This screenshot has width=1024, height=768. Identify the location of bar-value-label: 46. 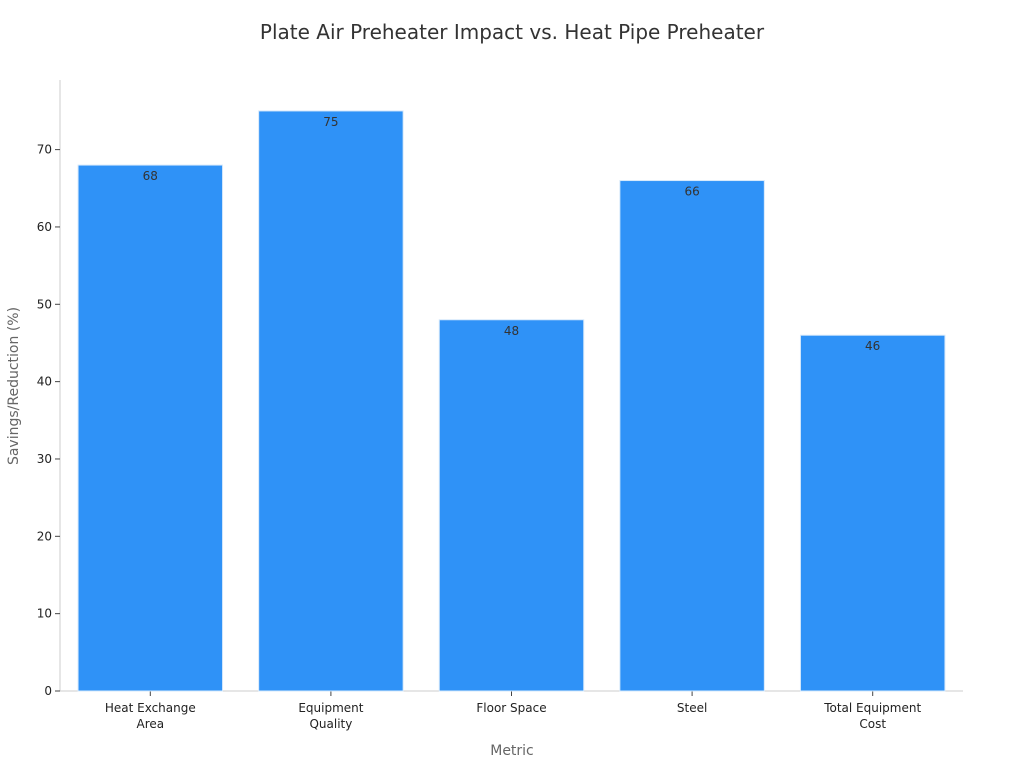
(872, 346).